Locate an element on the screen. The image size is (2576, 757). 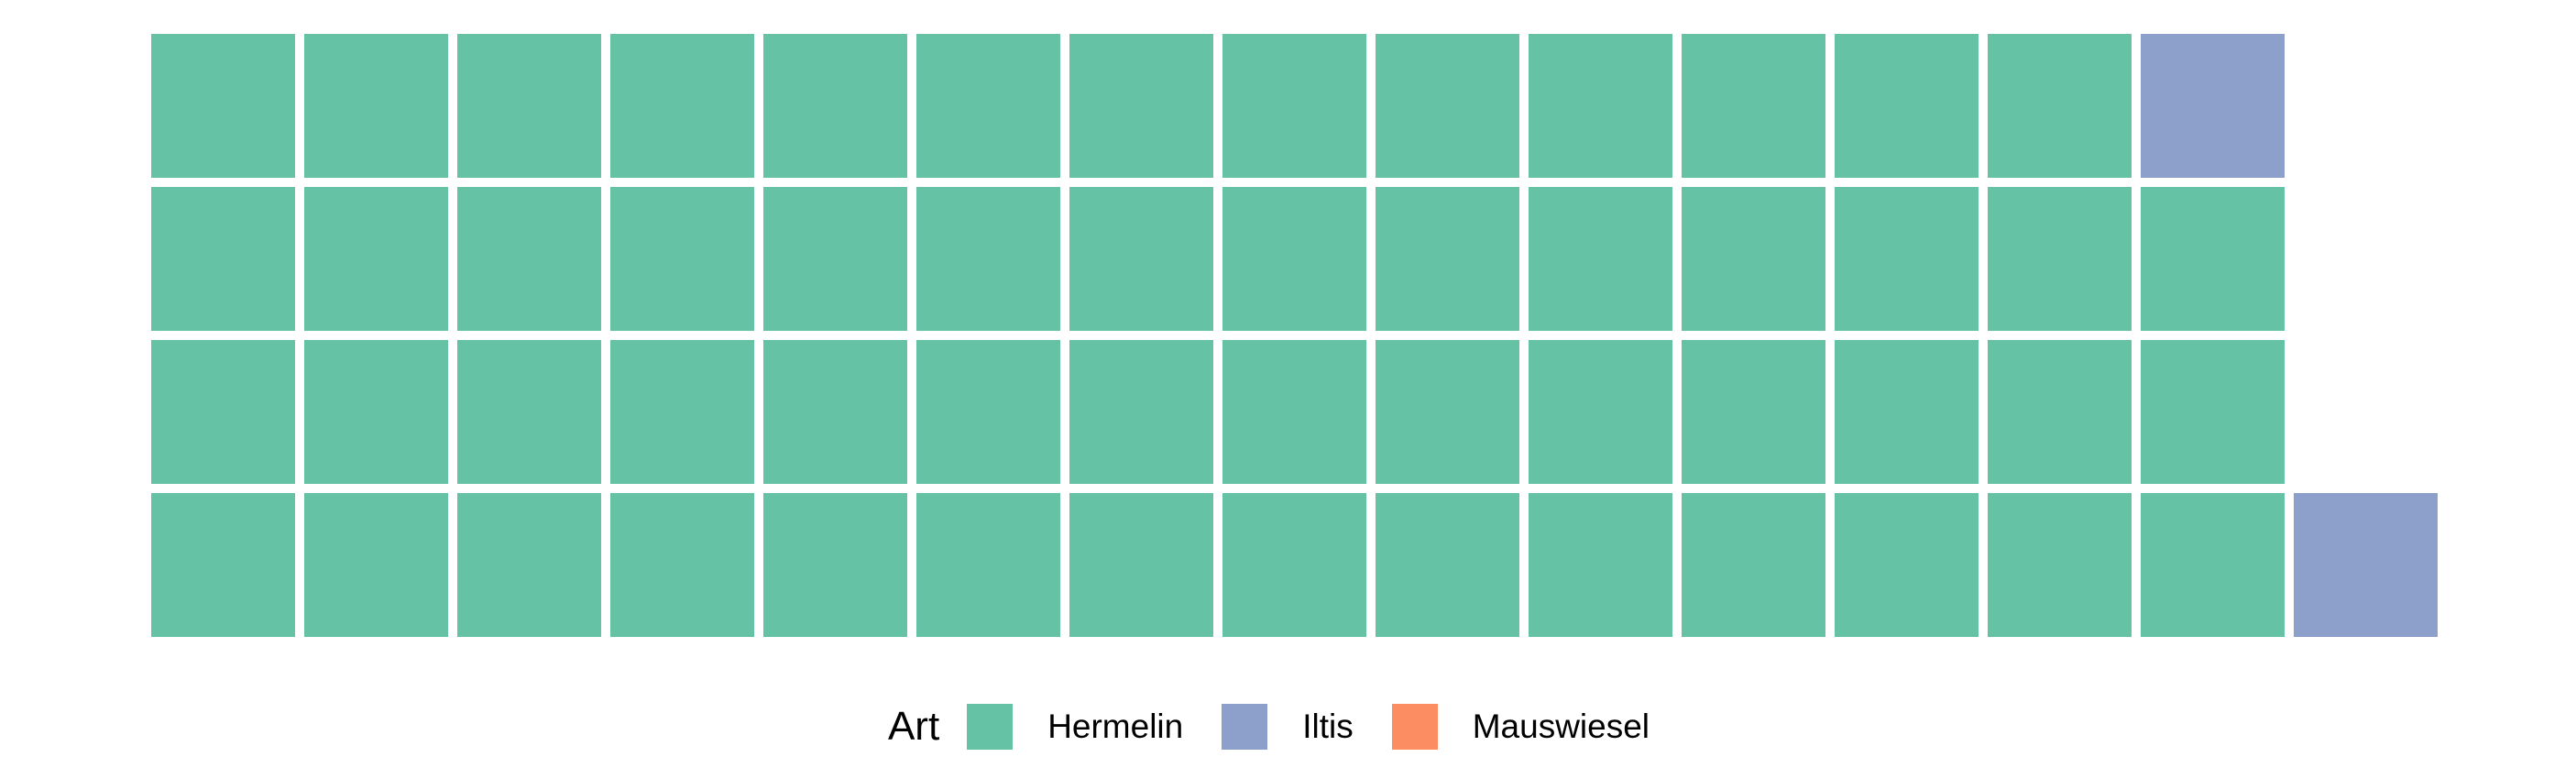
legend-label-iltis: Iltis is located at coordinates (1328, 726).